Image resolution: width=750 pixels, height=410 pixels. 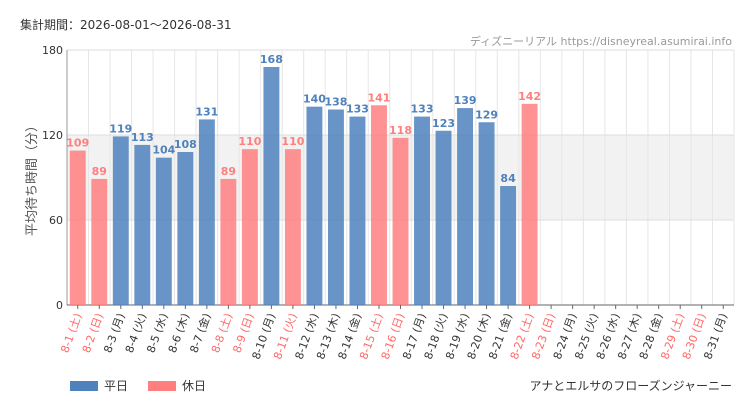 What do you see at coordinates (630, 386) in the screenshot?
I see `attraction-name: アナとエルサのフローズンジャーニー` at bounding box center [630, 386].